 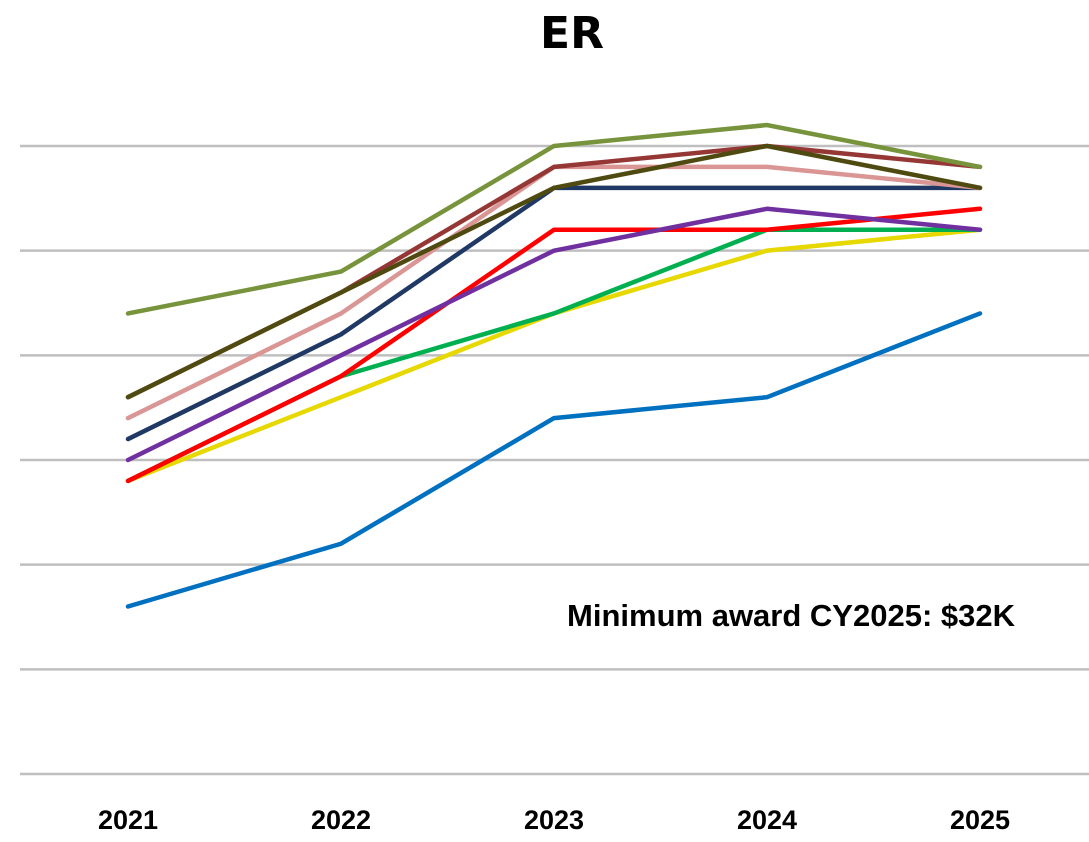 What do you see at coordinates (572, 33) in the screenshot?
I see `chart-title: ER` at bounding box center [572, 33].